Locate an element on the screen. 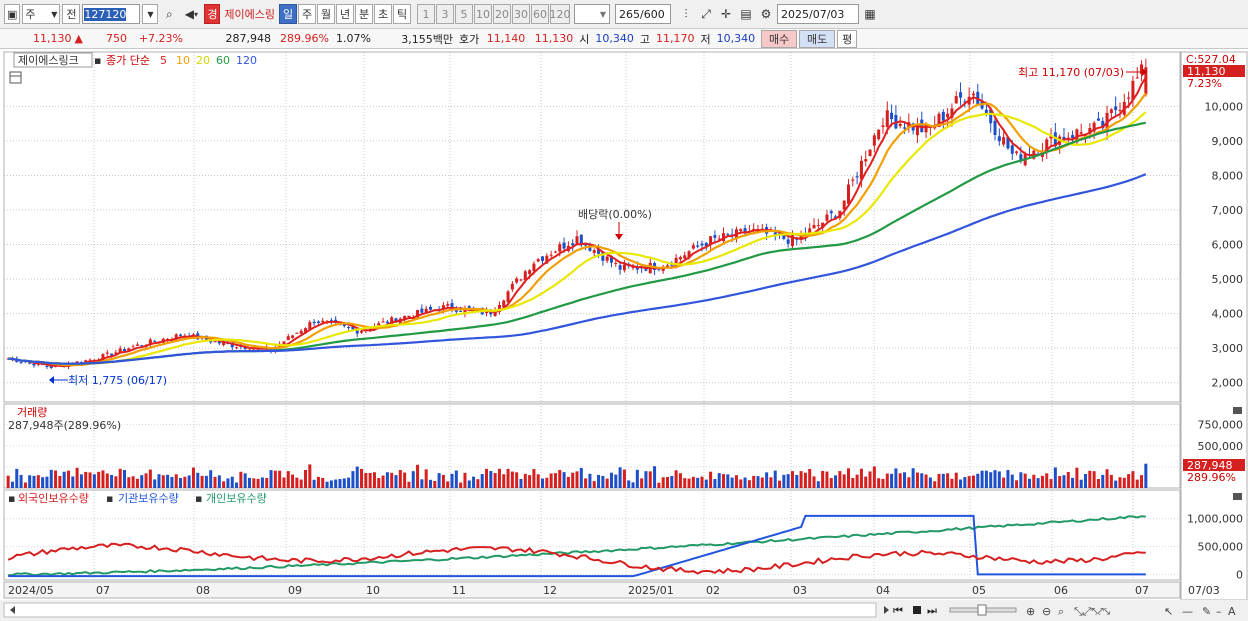  window-menu-button: ▣ is located at coordinates (12, 14).